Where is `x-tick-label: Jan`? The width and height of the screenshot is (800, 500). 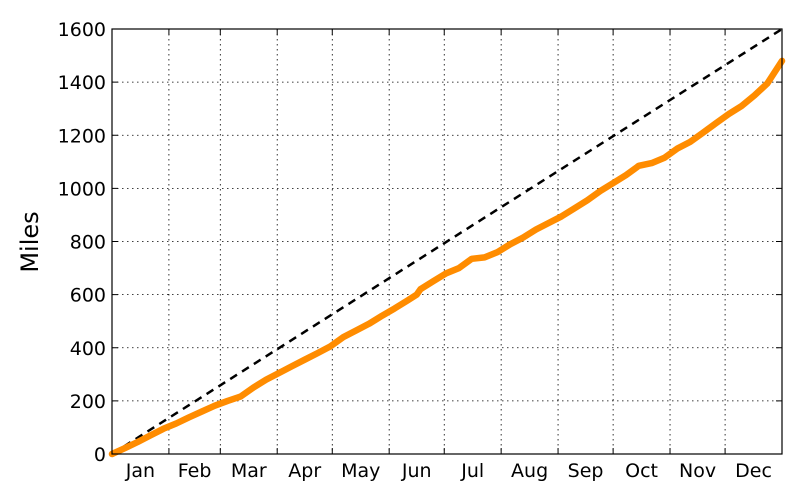
x-tick-label: Jan is located at coordinates (140, 471).